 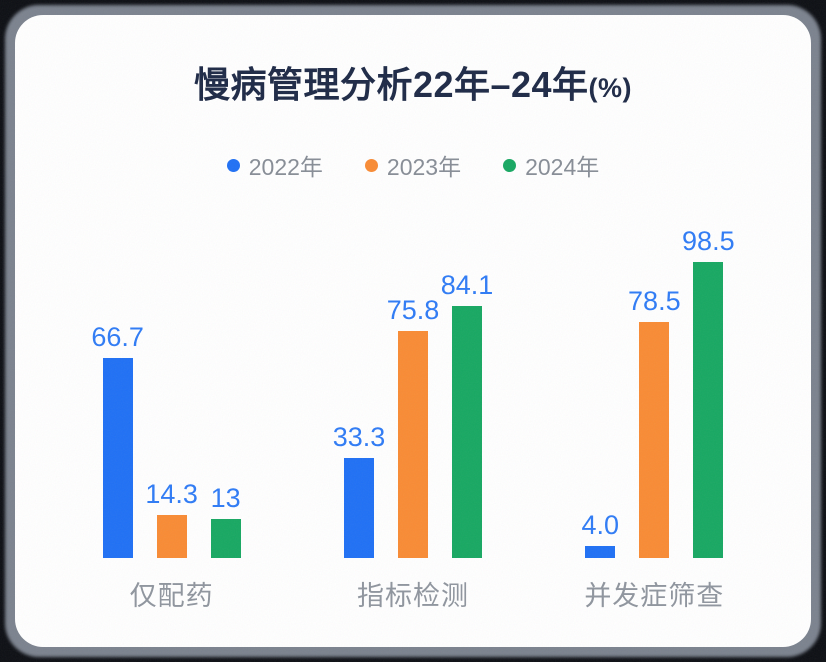 I want to click on bar-value-label: 78.5, so click(x=654, y=301).